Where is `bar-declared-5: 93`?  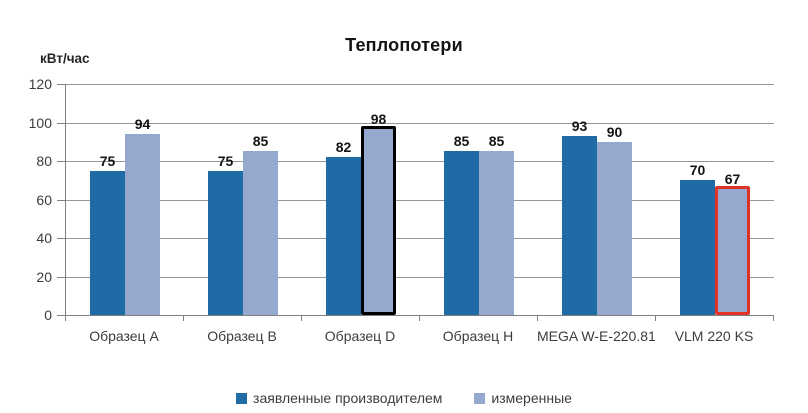 bar-declared-5: 93 is located at coordinates (579, 216).